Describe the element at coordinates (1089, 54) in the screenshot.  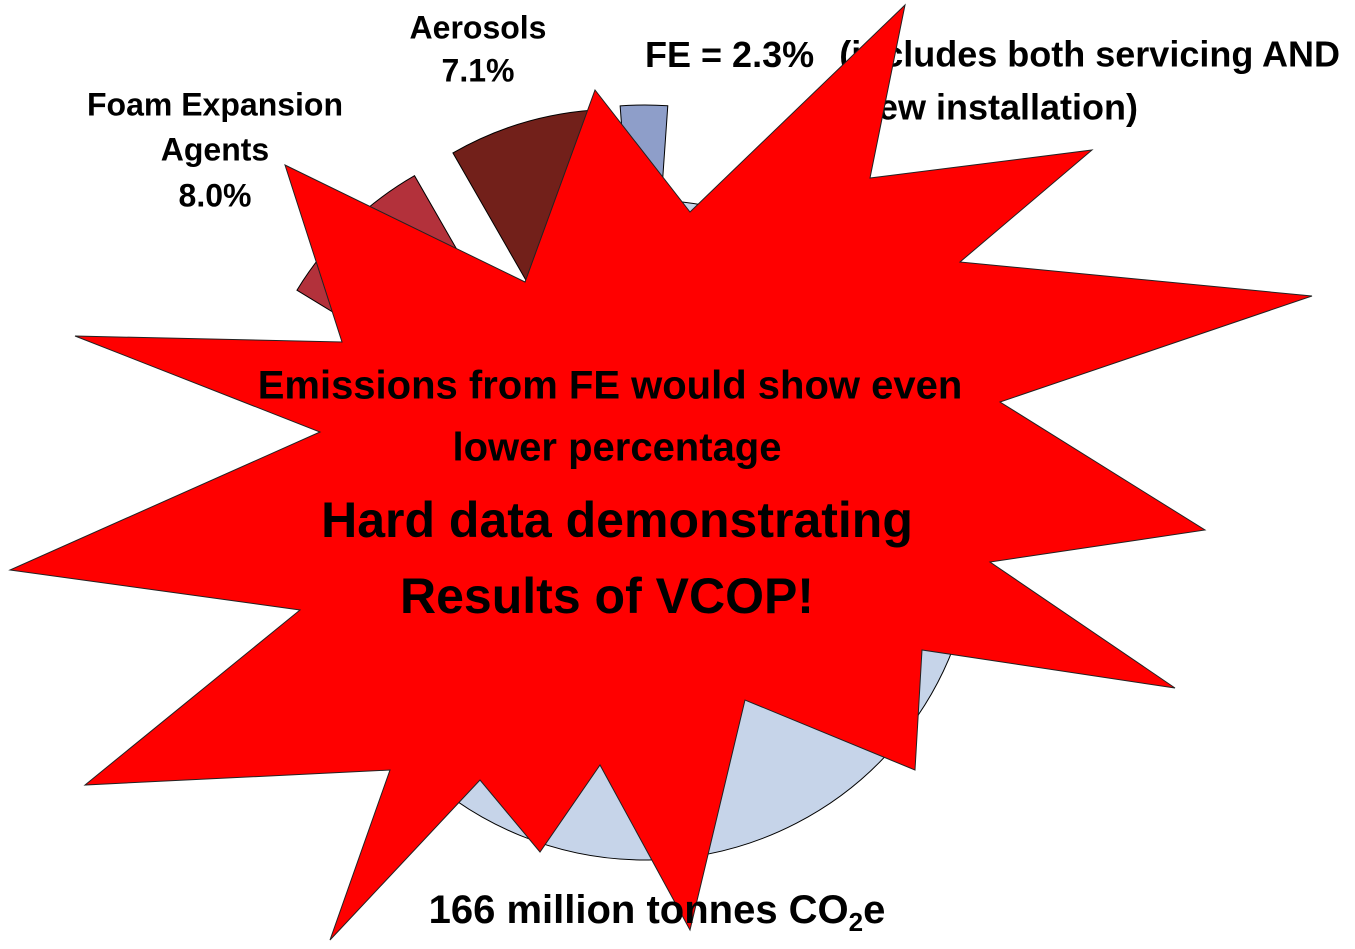
I see `slice-note: (includes both servicing AND` at that location.